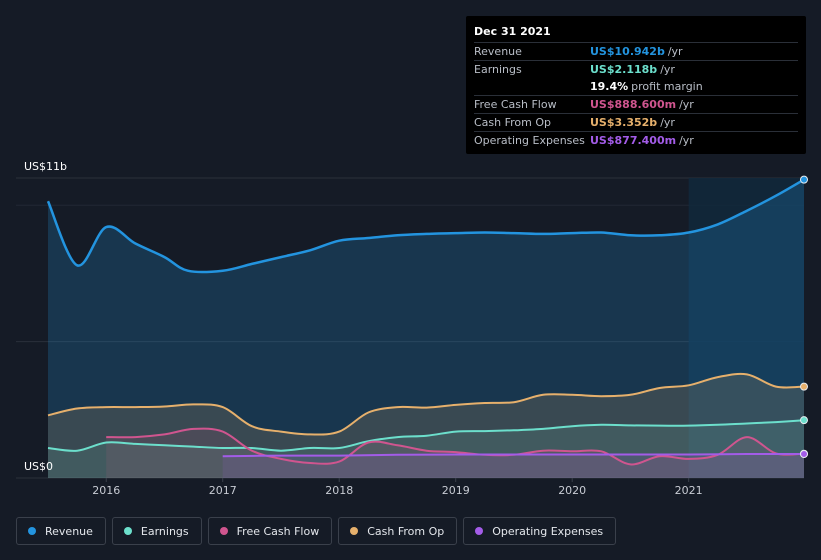  Describe the element at coordinates (689, 490) in the screenshot. I see `x-tick-label: 2021` at that location.